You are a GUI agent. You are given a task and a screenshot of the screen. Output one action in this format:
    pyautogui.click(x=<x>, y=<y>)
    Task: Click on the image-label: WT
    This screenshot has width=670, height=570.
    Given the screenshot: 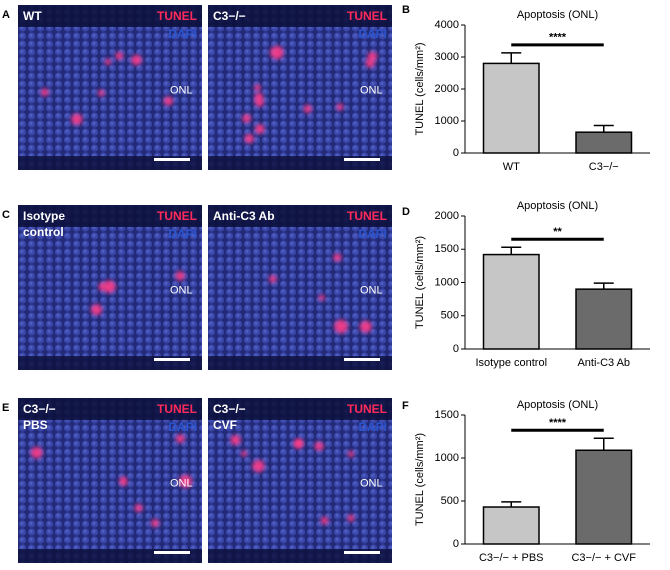 What is the action you would take?
    pyautogui.click(x=32, y=16)
    